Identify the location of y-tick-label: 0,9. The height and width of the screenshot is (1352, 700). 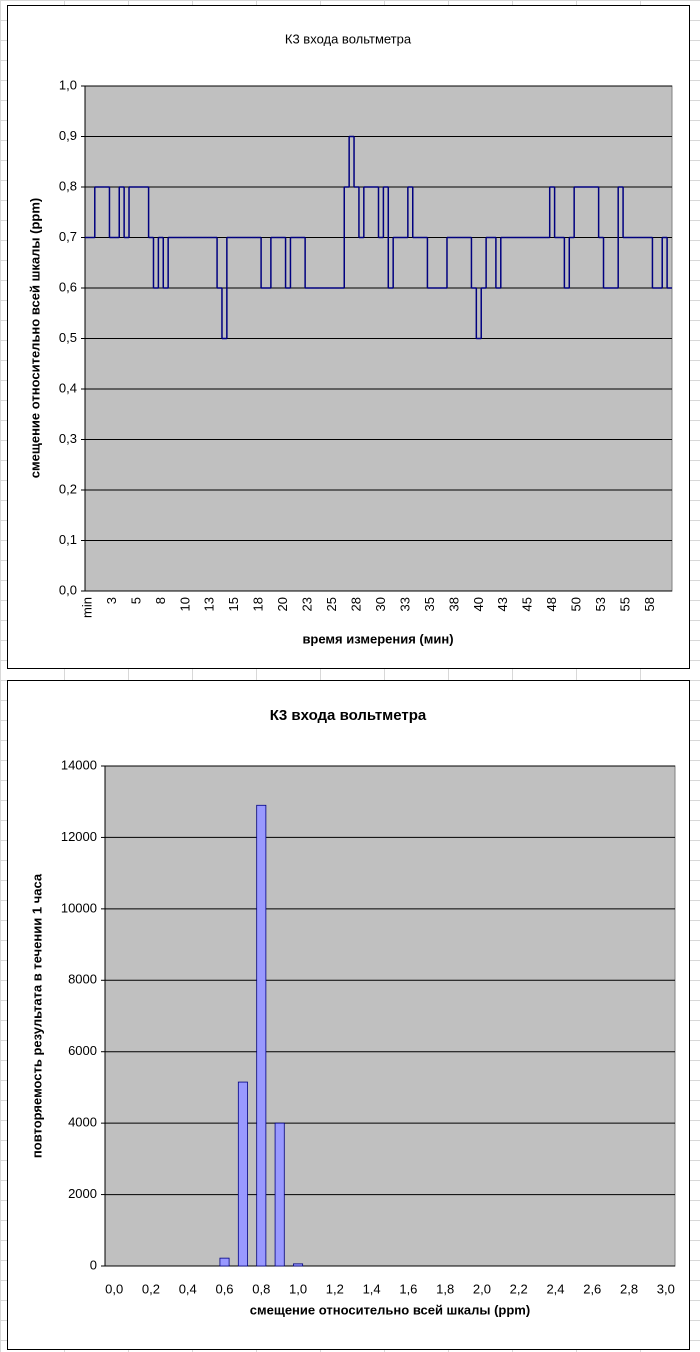
(68, 135).